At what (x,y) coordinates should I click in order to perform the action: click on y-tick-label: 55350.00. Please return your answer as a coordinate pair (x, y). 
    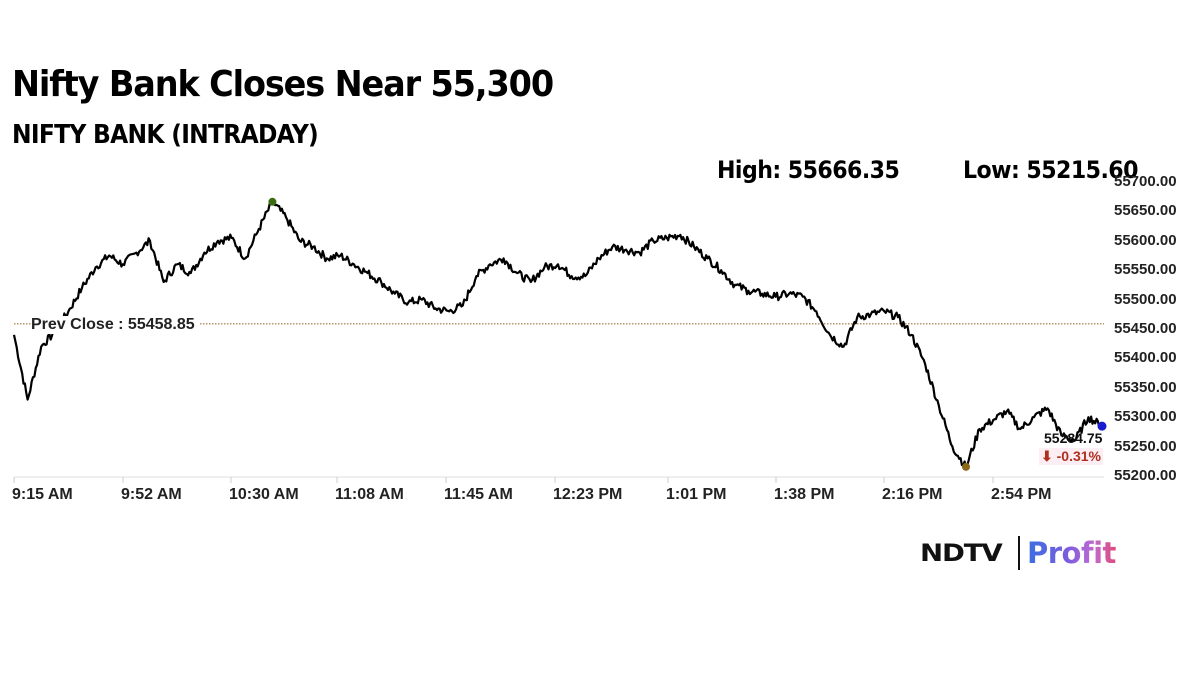
    Looking at the image, I should click on (1145, 387).